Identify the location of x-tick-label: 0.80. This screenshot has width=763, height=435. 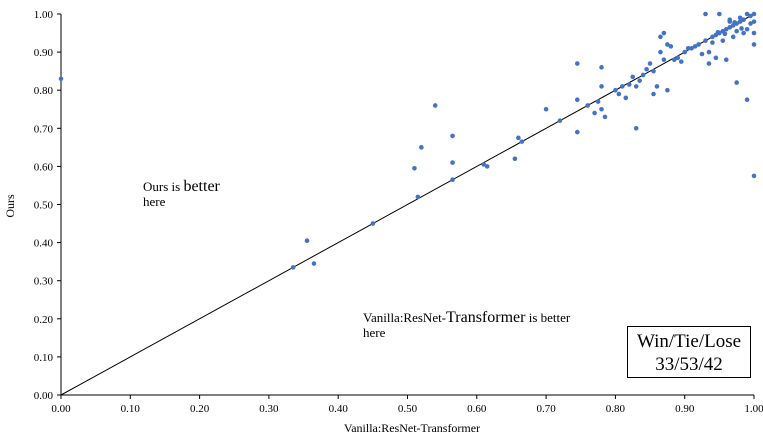
(616, 409).